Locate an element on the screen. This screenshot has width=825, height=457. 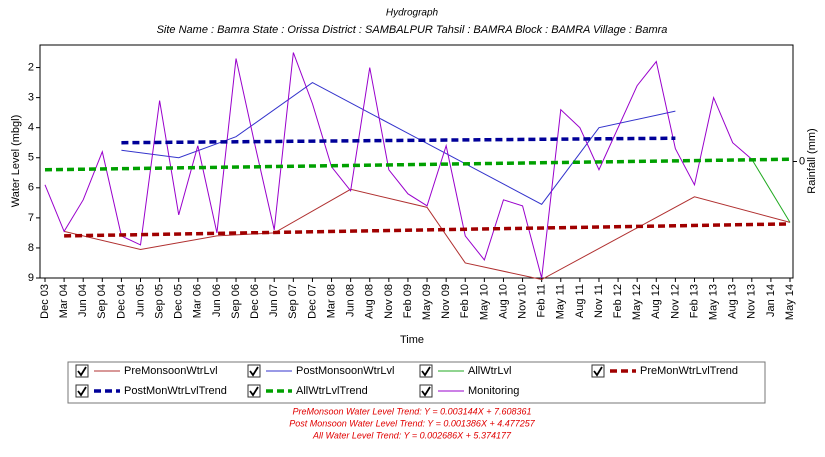
x-tick-label: Aug 10 is located at coordinates (503, 301).